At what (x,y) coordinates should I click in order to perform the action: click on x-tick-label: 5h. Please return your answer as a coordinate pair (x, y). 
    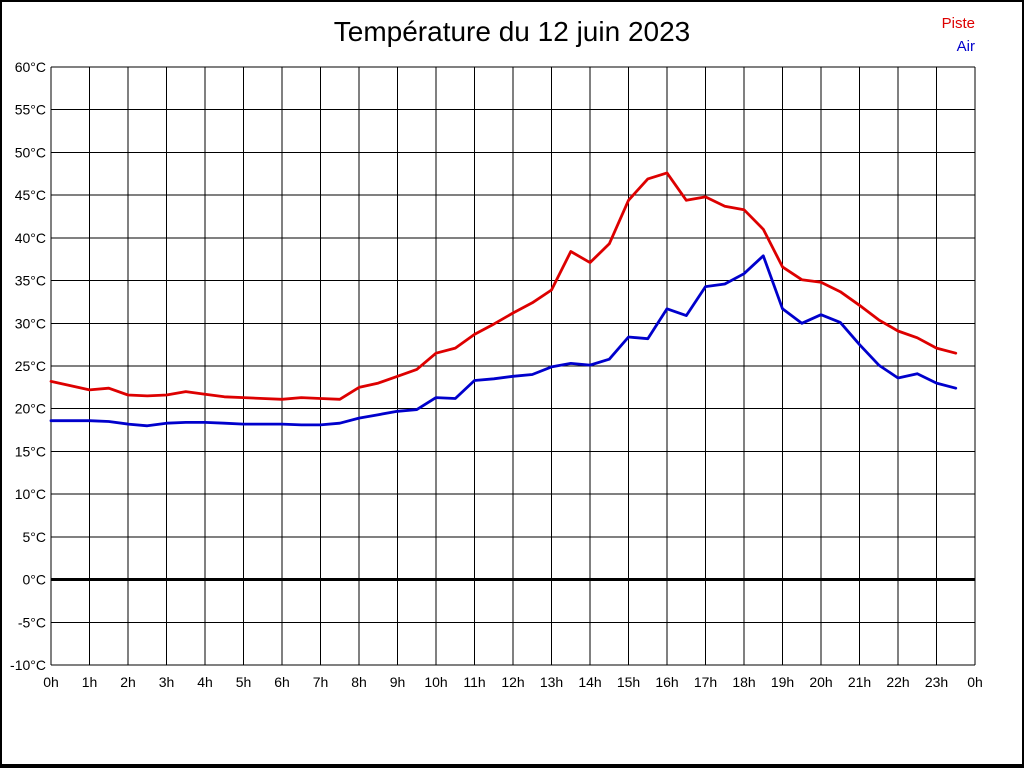
    Looking at the image, I should click on (244, 682).